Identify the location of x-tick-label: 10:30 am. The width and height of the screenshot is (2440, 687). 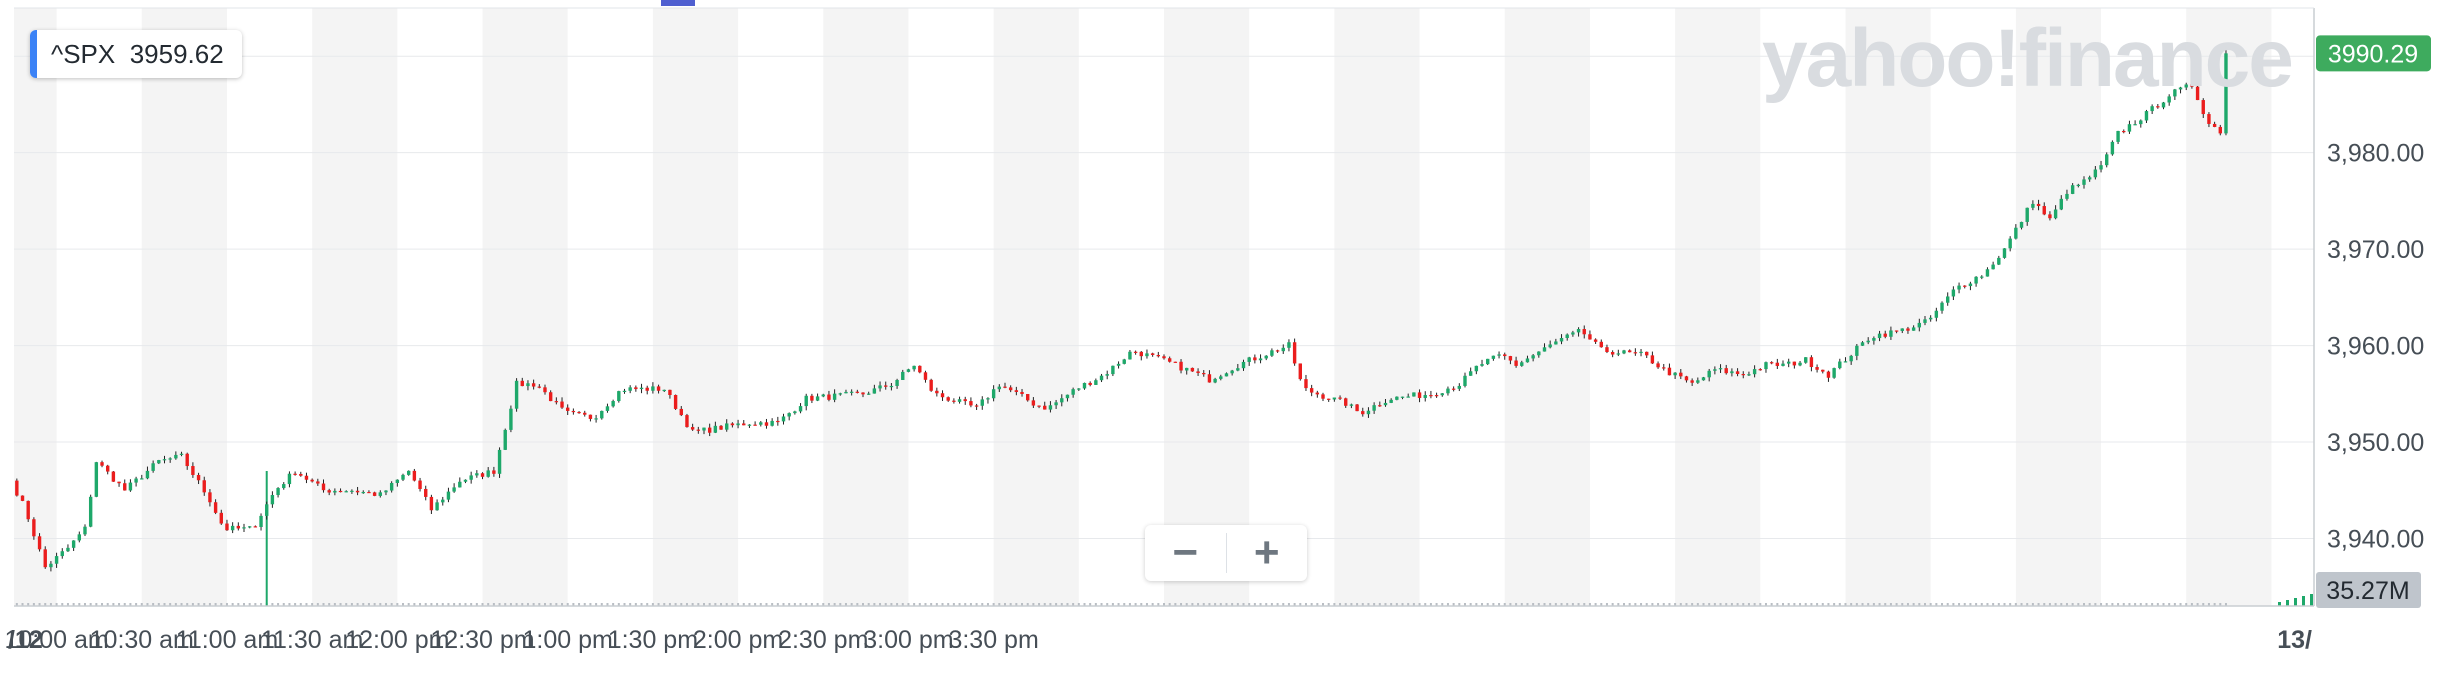
(142, 640).